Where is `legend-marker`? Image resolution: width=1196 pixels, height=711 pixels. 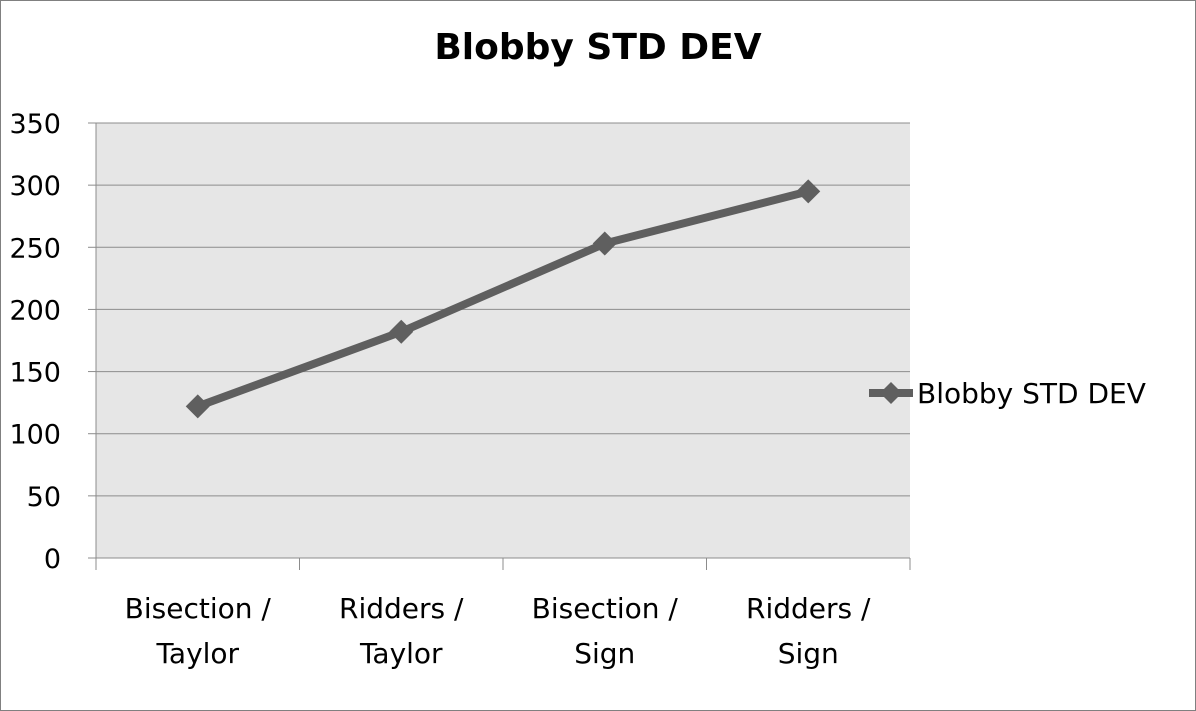
legend-marker is located at coordinates (891, 393).